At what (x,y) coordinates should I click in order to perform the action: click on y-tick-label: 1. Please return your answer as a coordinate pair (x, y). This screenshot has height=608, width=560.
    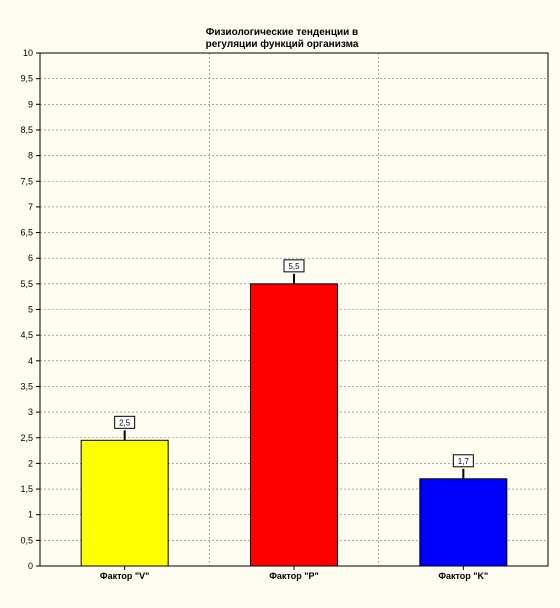
    Looking at the image, I should click on (30, 515).